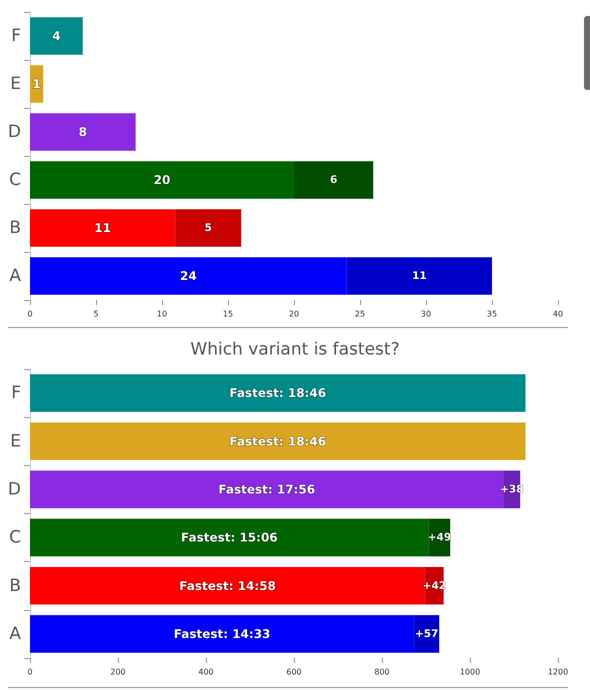 Image resolution: width=590 pixels, height=690 pixels. I want to click on data-label: 1, so click(36, 84).